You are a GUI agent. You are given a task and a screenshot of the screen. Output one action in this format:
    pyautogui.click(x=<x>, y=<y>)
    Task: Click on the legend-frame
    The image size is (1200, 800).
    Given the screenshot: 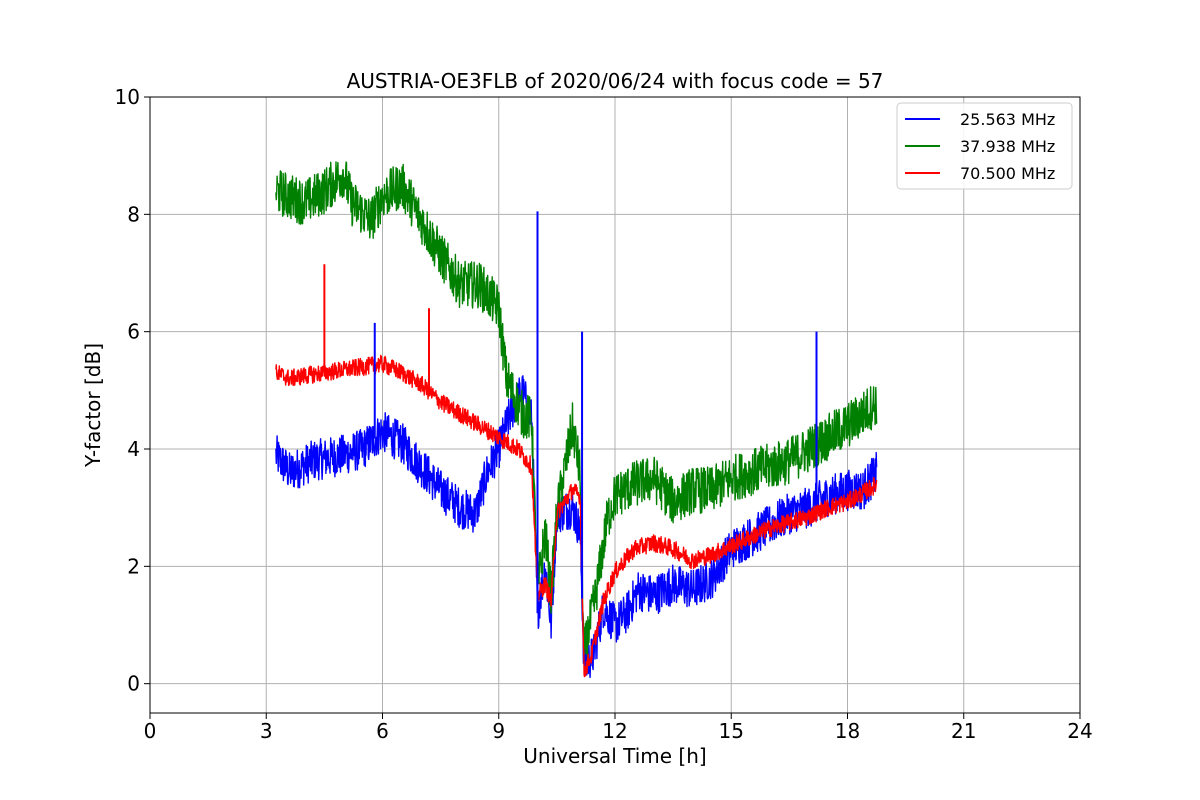 What is the action you would take?
    pyautogui.click(x=984, y=146)
    